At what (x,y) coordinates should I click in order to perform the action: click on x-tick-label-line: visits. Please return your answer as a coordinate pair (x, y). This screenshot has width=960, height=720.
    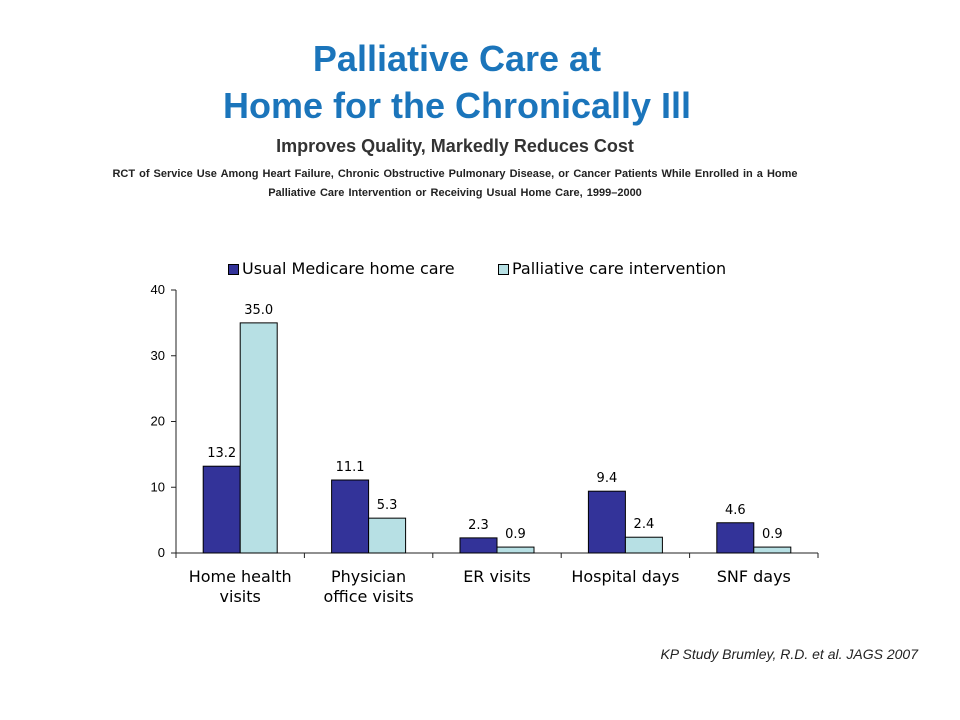
    Looking at the image, I should click on (240, 596).